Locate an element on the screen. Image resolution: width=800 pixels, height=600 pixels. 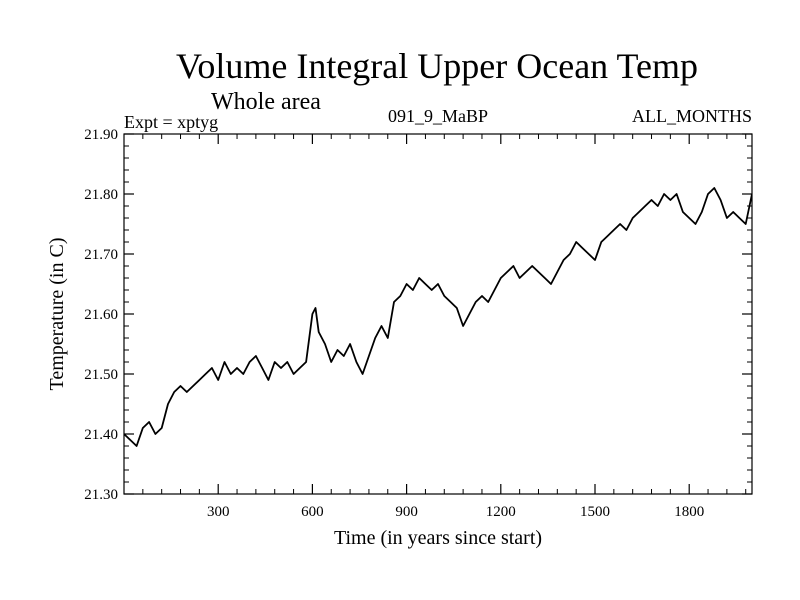
x-tick-label: 1200 is located at coordinates (501, 512).